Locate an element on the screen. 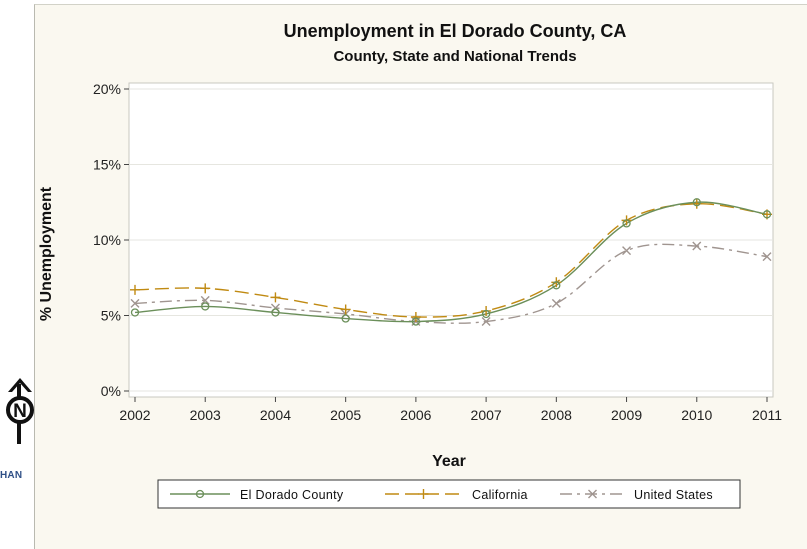 The height and width of the screenshot is (549, 807). x-tick-label: 2003 is located at coordinates (205, 415).